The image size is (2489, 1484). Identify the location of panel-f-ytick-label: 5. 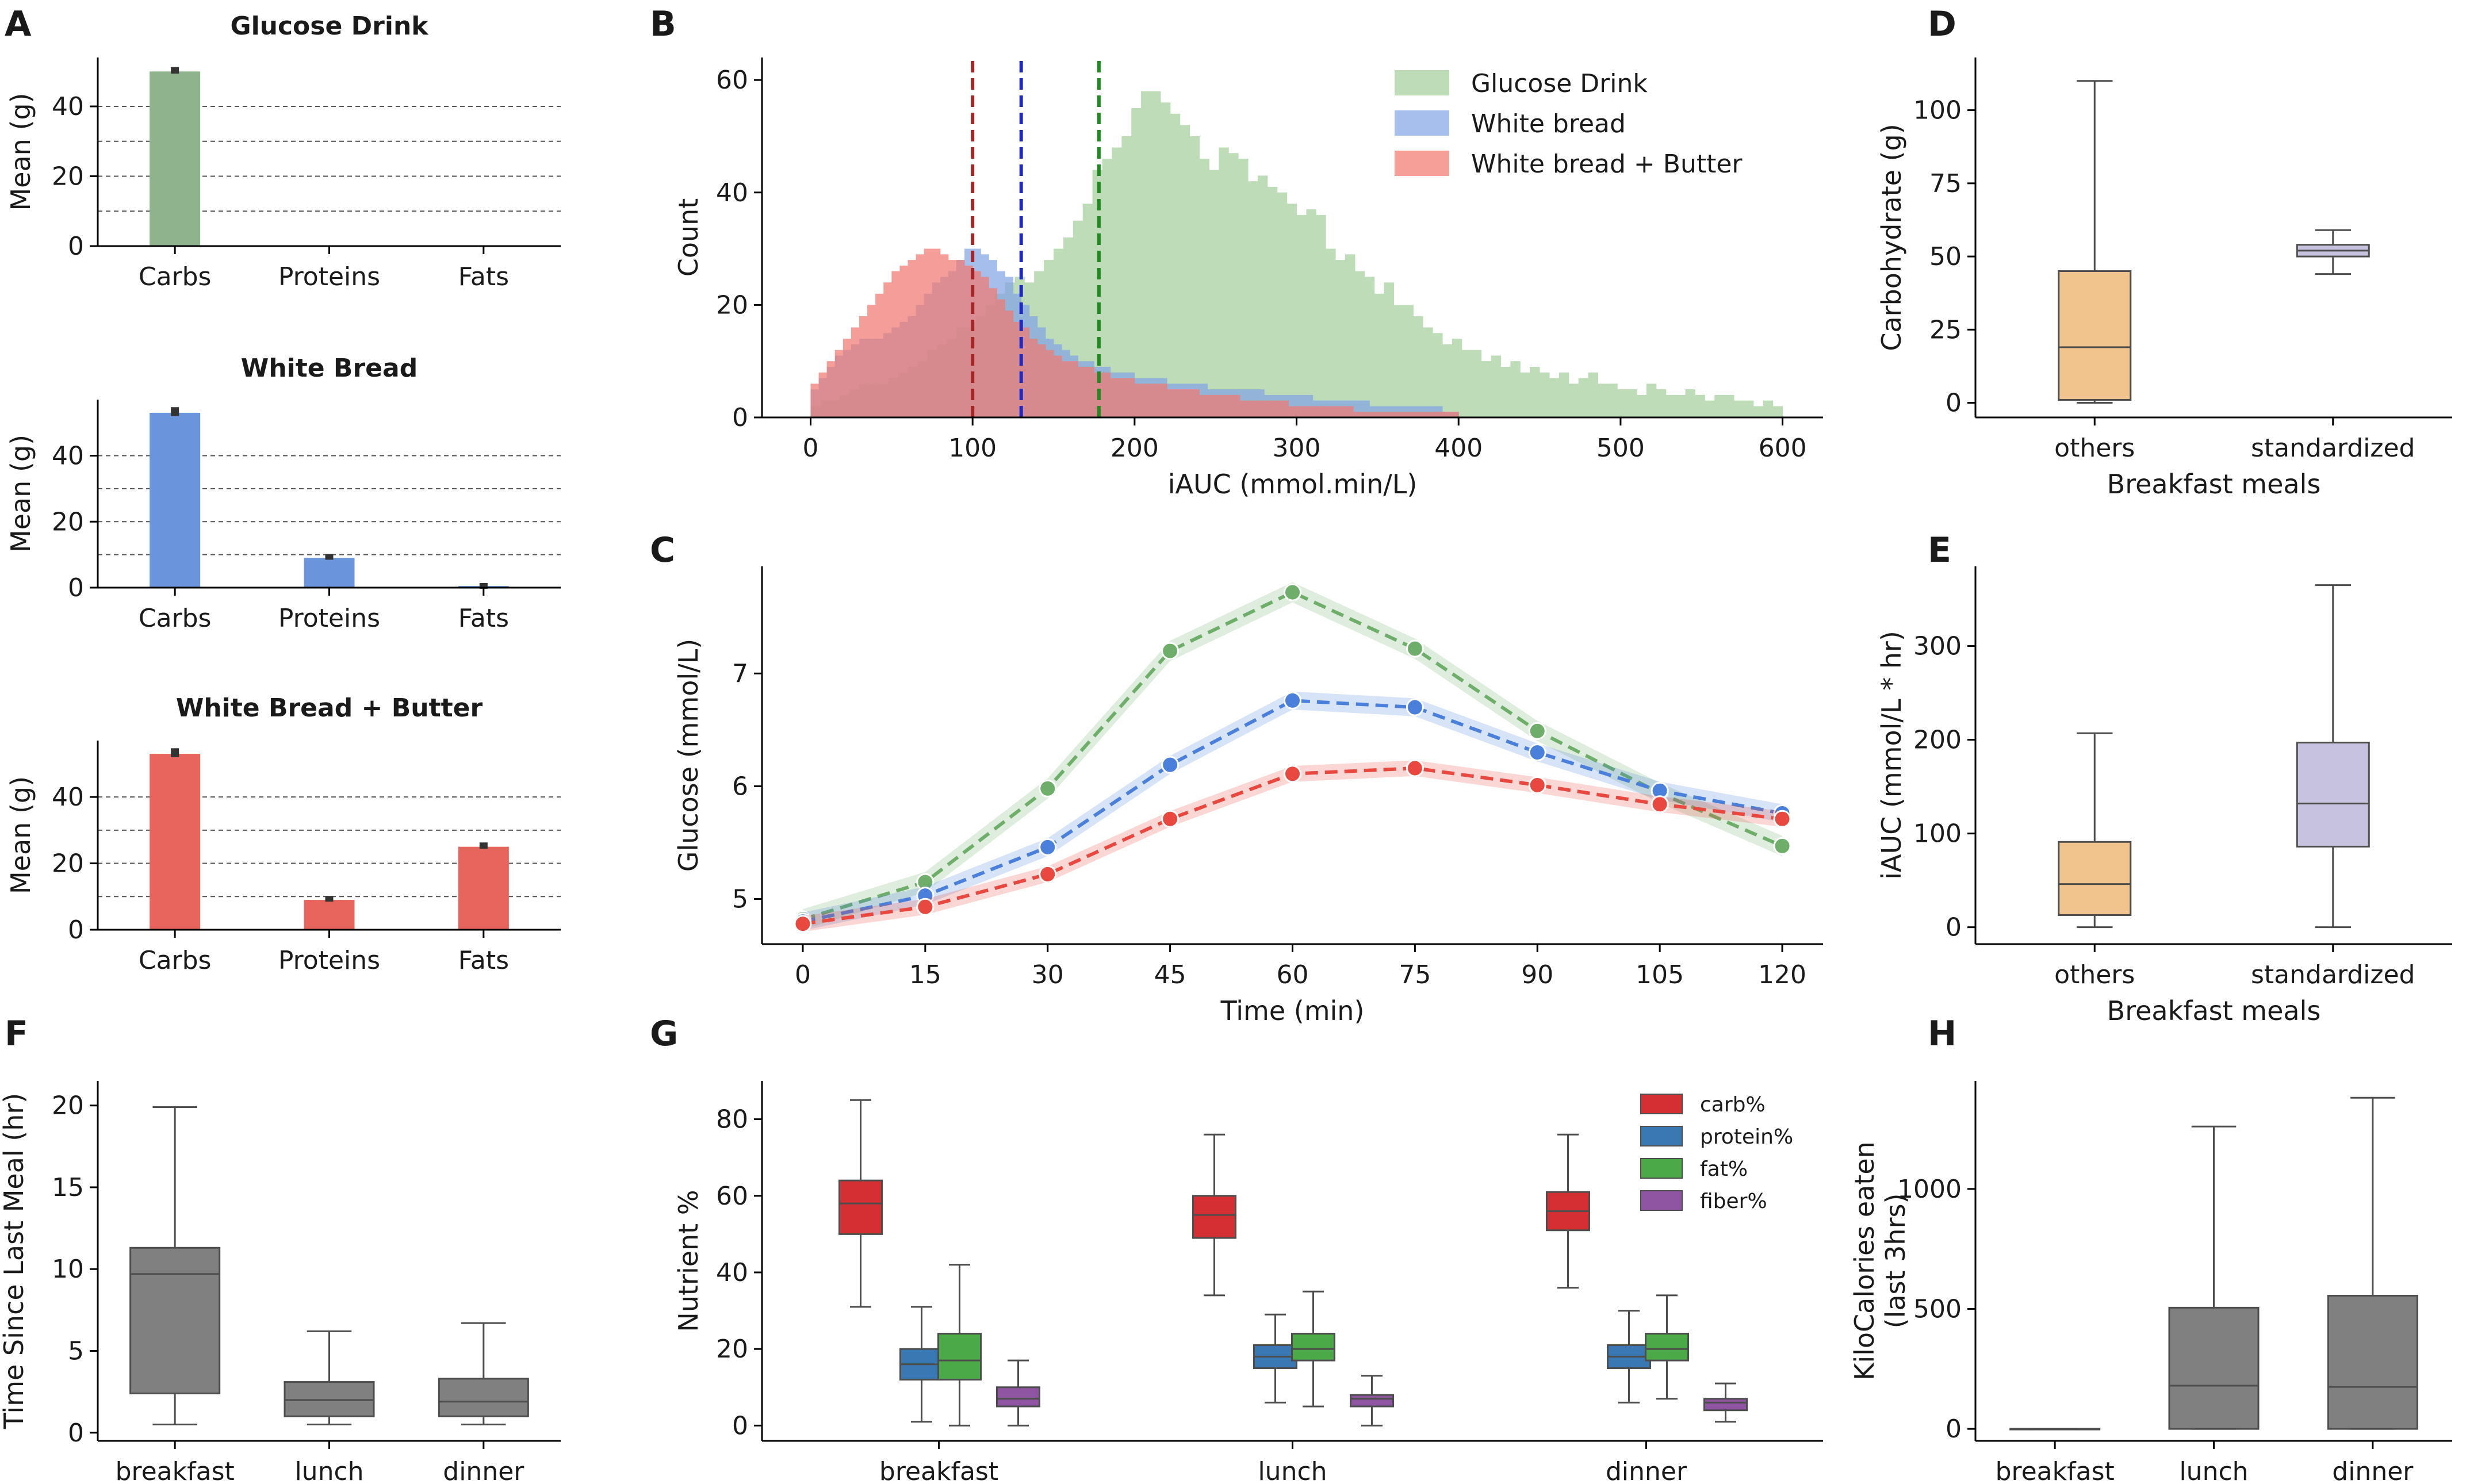
(76, 1352).